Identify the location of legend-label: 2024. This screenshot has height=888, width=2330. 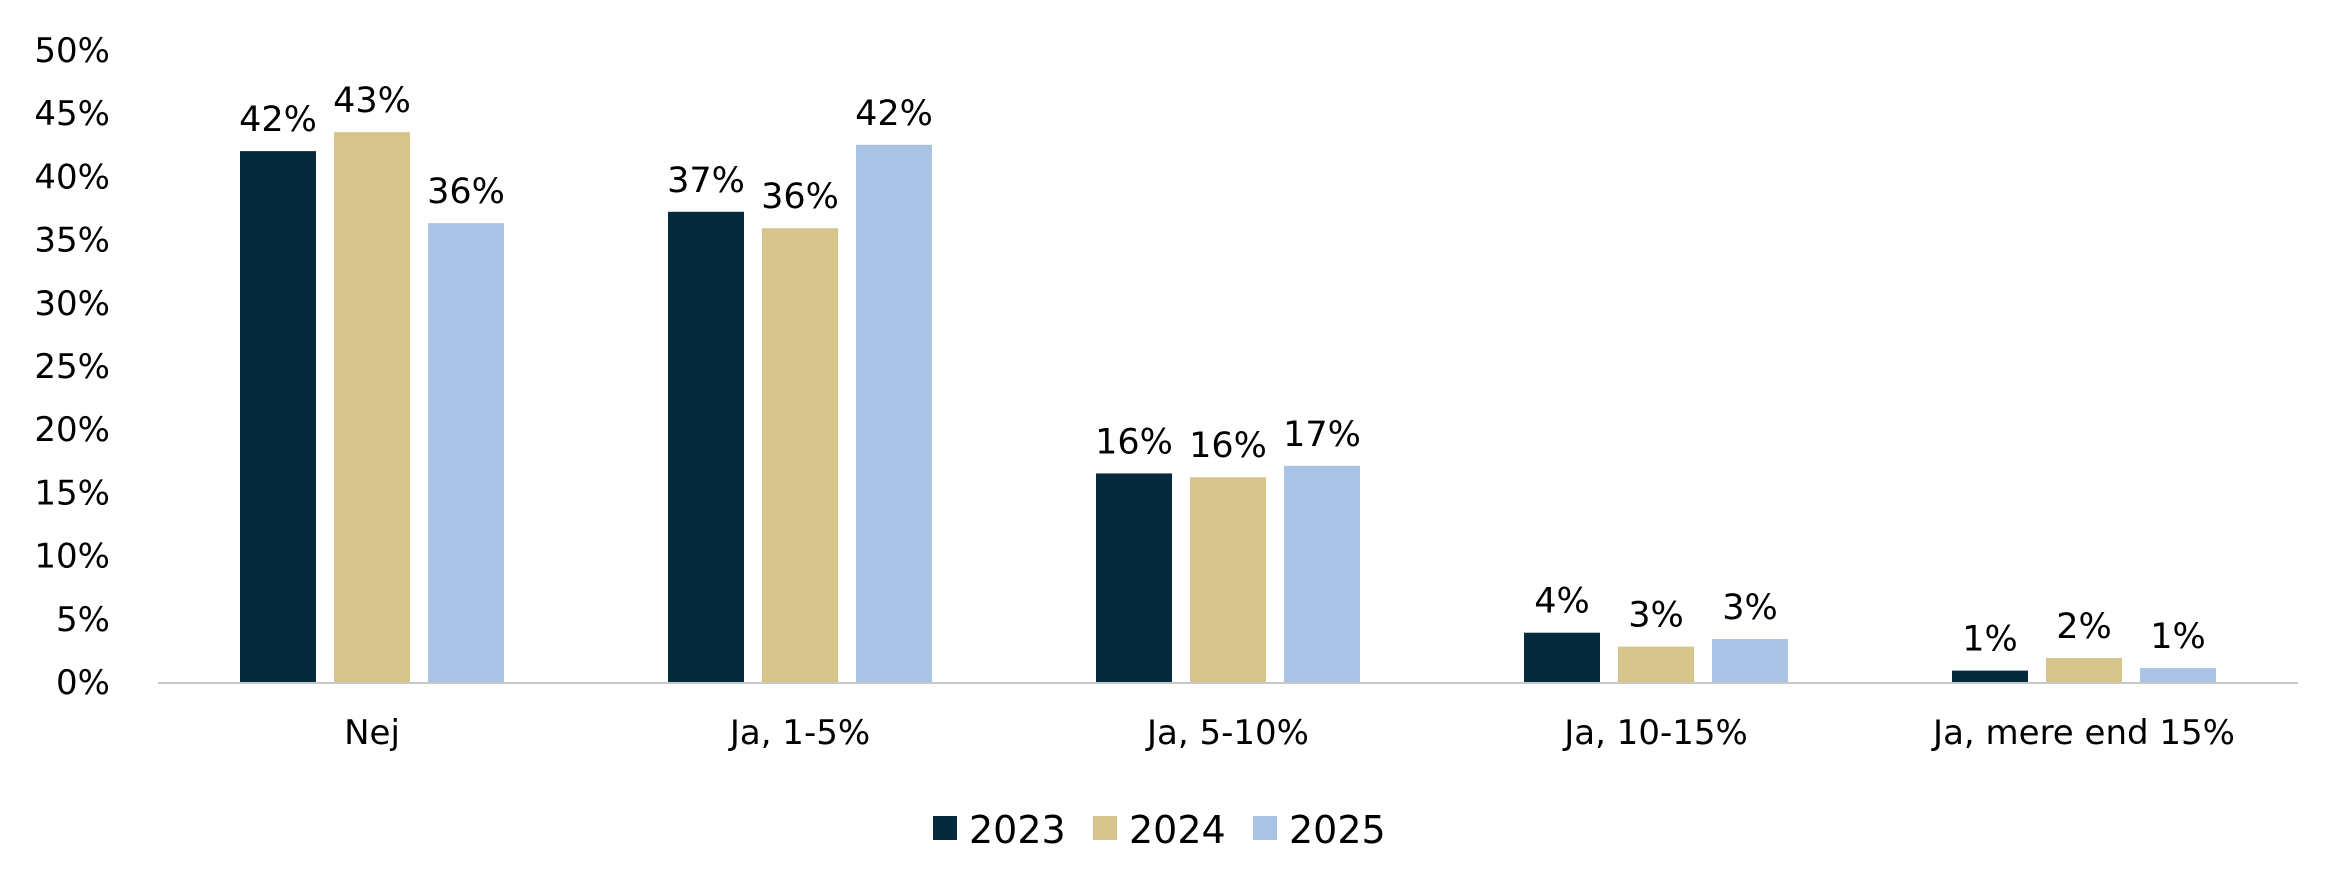
(1177, 830).